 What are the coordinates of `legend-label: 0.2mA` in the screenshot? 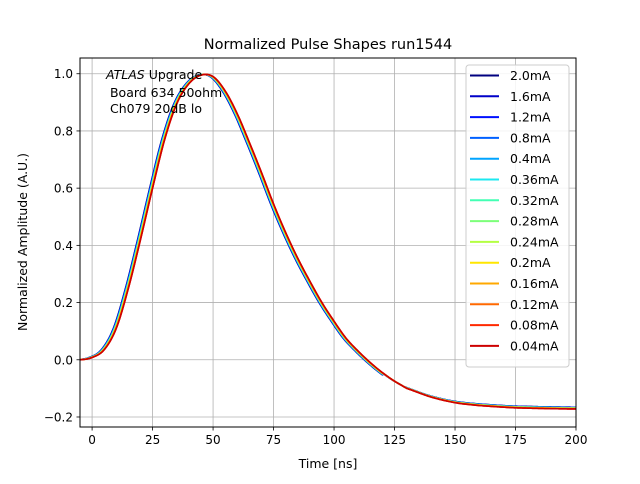 It's located at (530, 262).